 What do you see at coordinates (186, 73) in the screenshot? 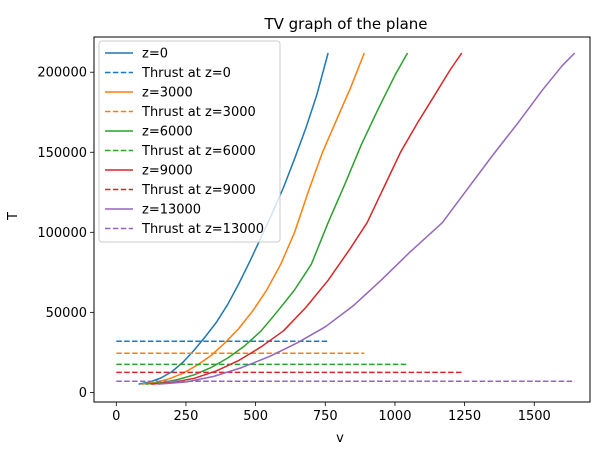
I see `legend-label-1: Thrust at z=0` at bounding box center [186, 73].